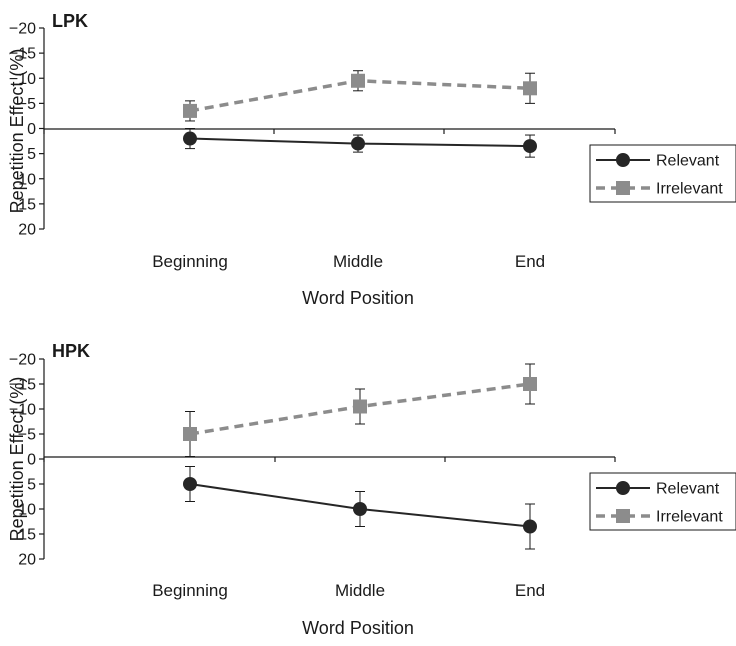 This screenshot has height=646, width=736. I want to click on panel-title: HPK, so click(71, 351).